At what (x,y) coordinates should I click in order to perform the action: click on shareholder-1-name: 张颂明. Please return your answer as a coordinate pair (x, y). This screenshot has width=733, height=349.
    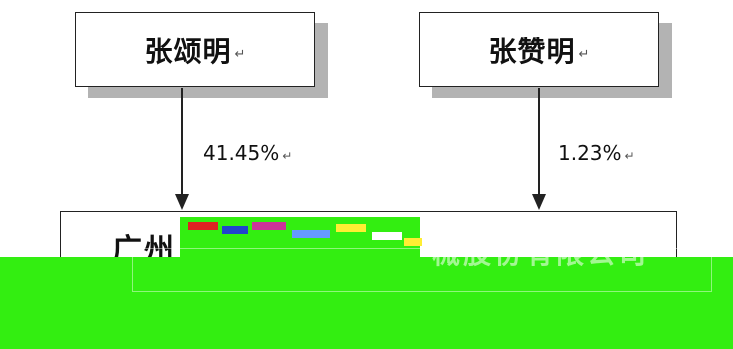
    Looking at the image, I should click on (188, 51).